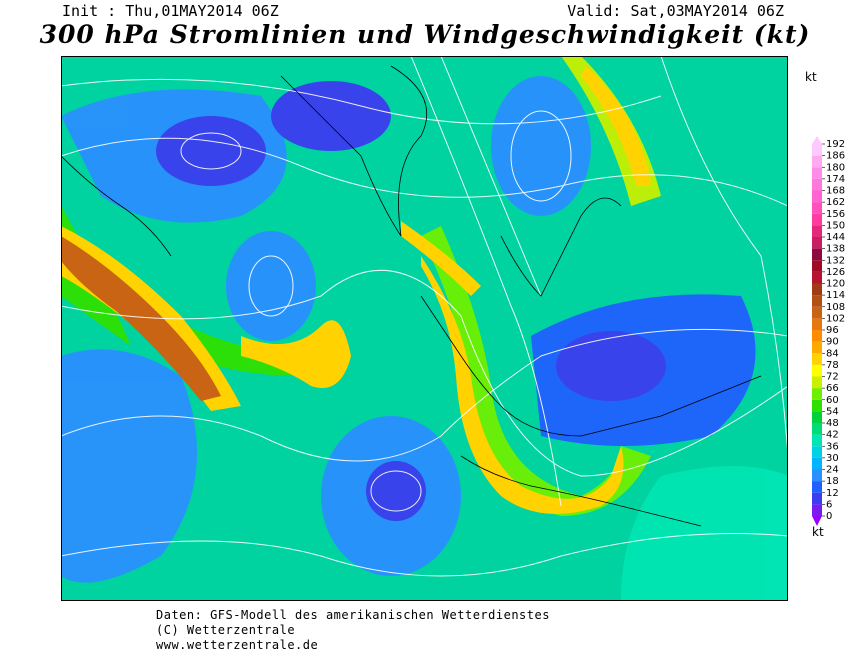  I want to click on tick-label: 174, so click(835, 179).